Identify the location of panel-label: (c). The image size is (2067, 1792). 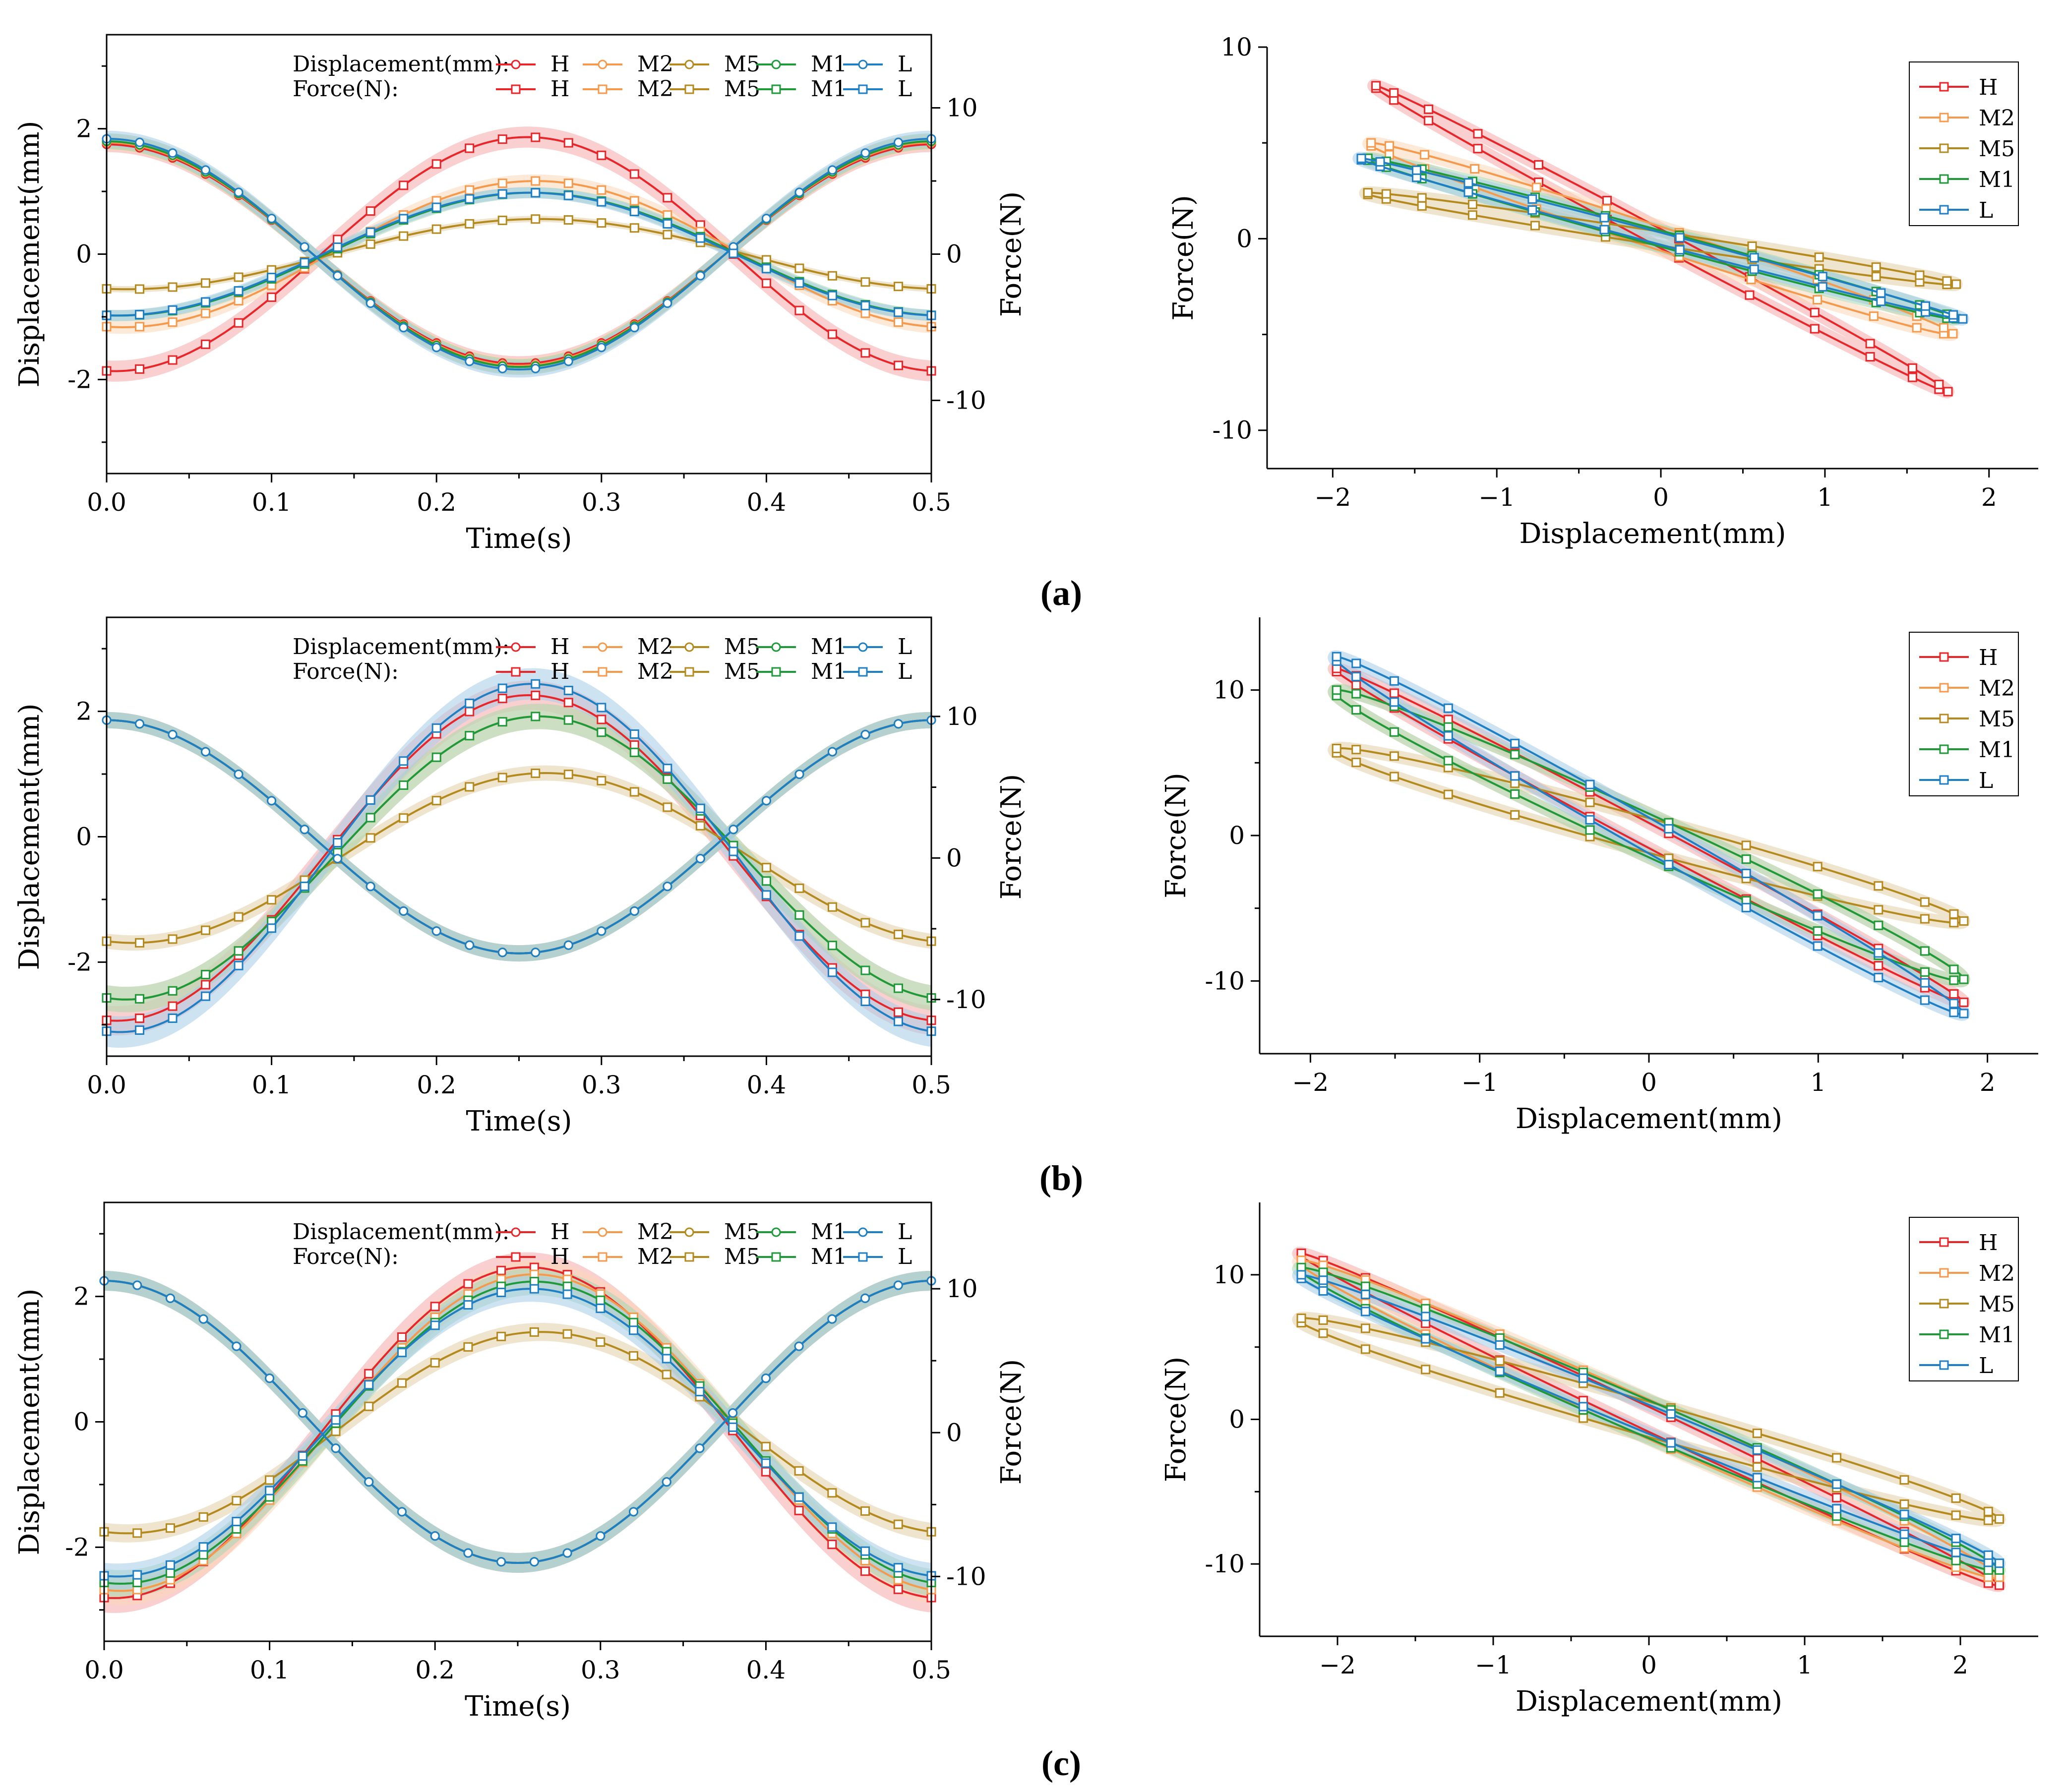
(1061, 1763).